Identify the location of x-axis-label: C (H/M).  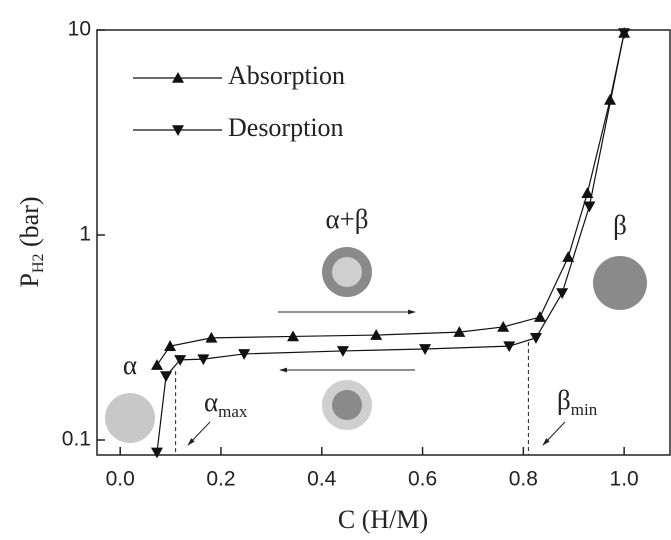
(383, 519).